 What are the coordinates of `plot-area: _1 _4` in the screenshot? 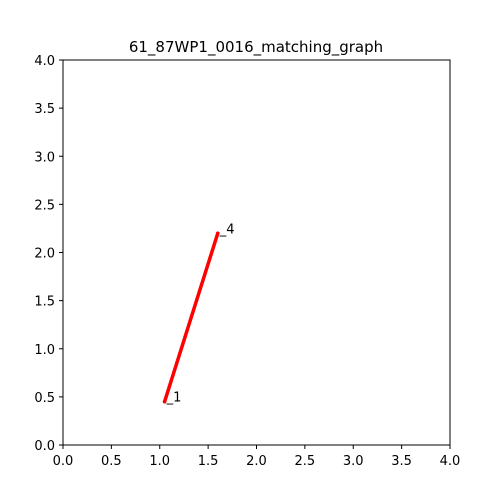 It's located at (198, 314).